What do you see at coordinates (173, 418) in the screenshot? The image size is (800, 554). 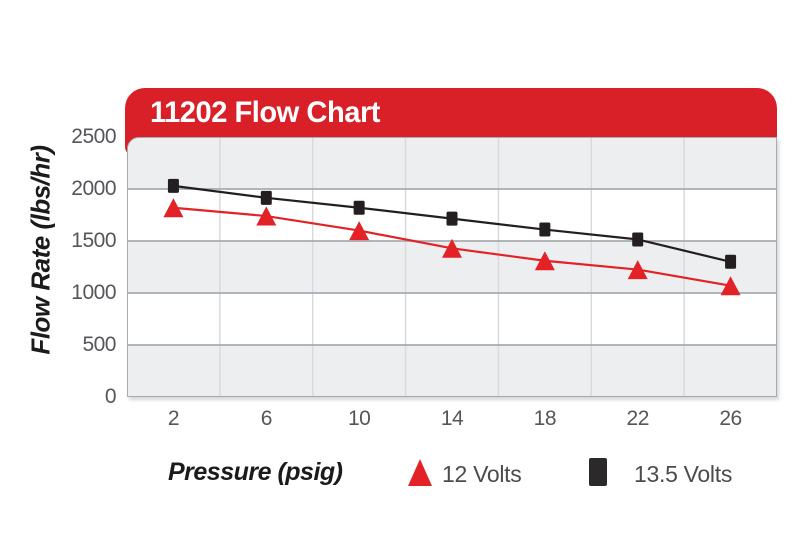 I see `x-tick-label: 2` at bounding box center [173, 418].